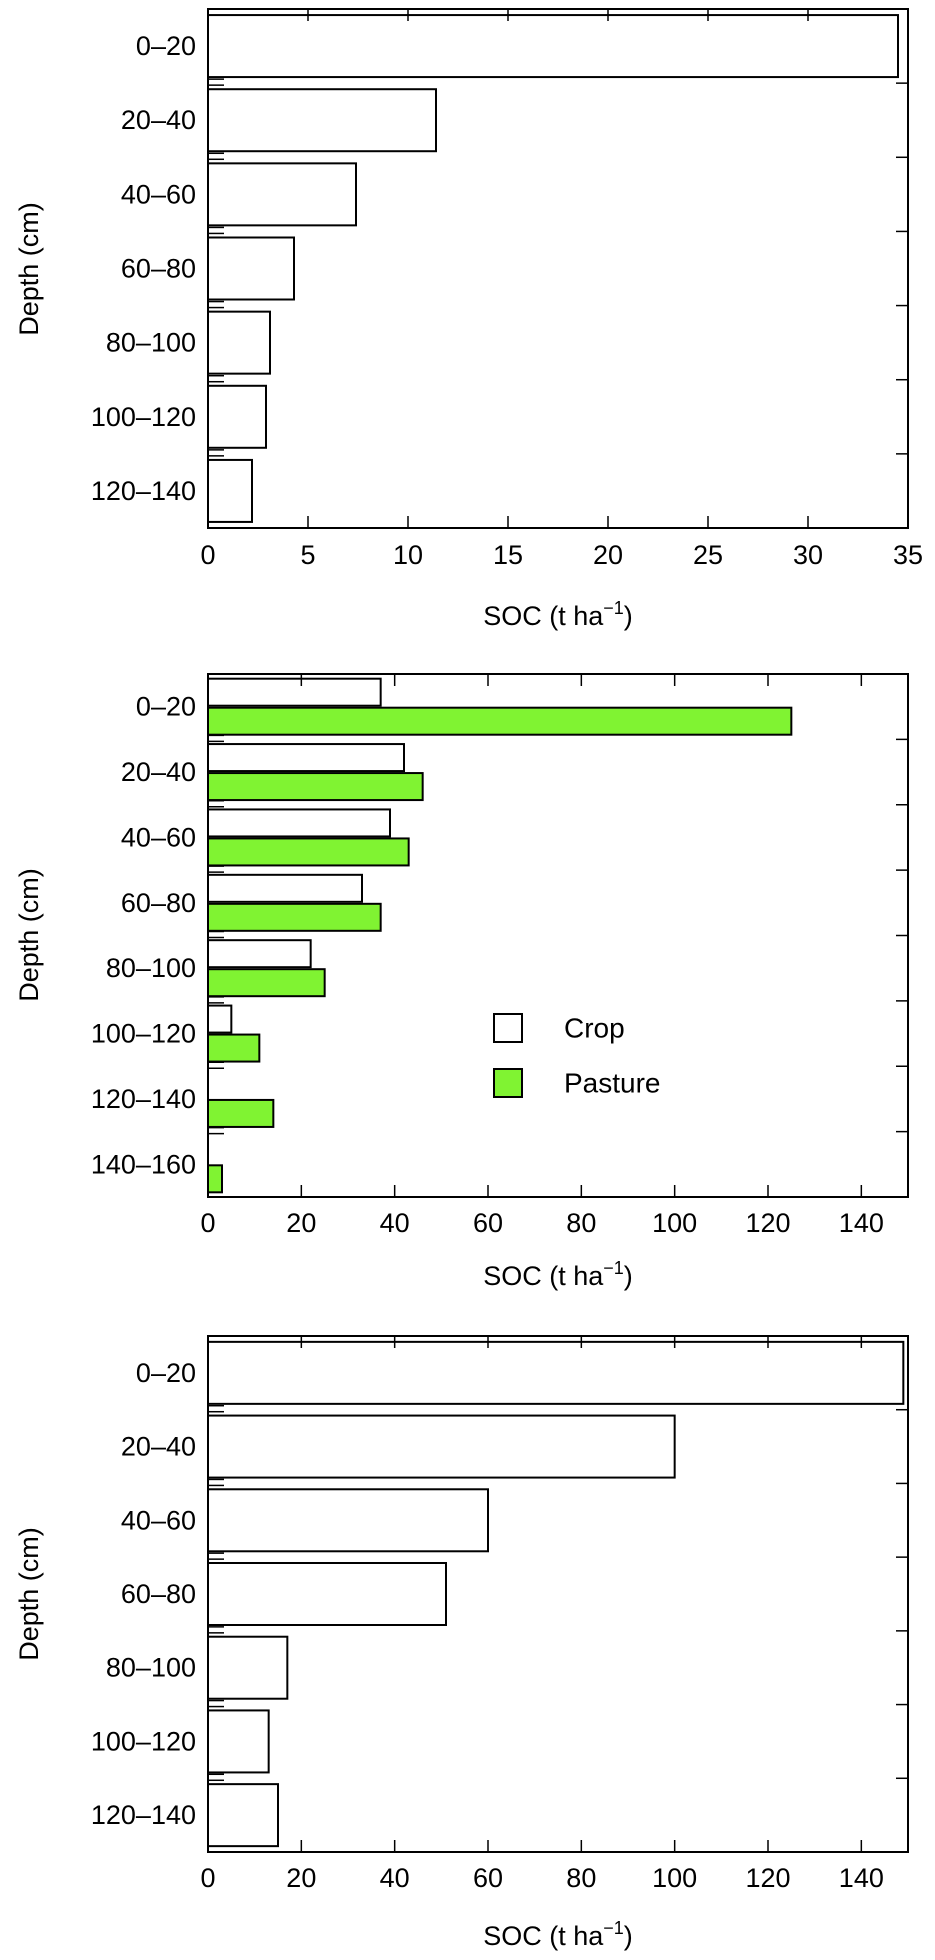  Describe the element at coordinates (508, 555) in the screenshot. I see `x-tick-label: 15` at that location.